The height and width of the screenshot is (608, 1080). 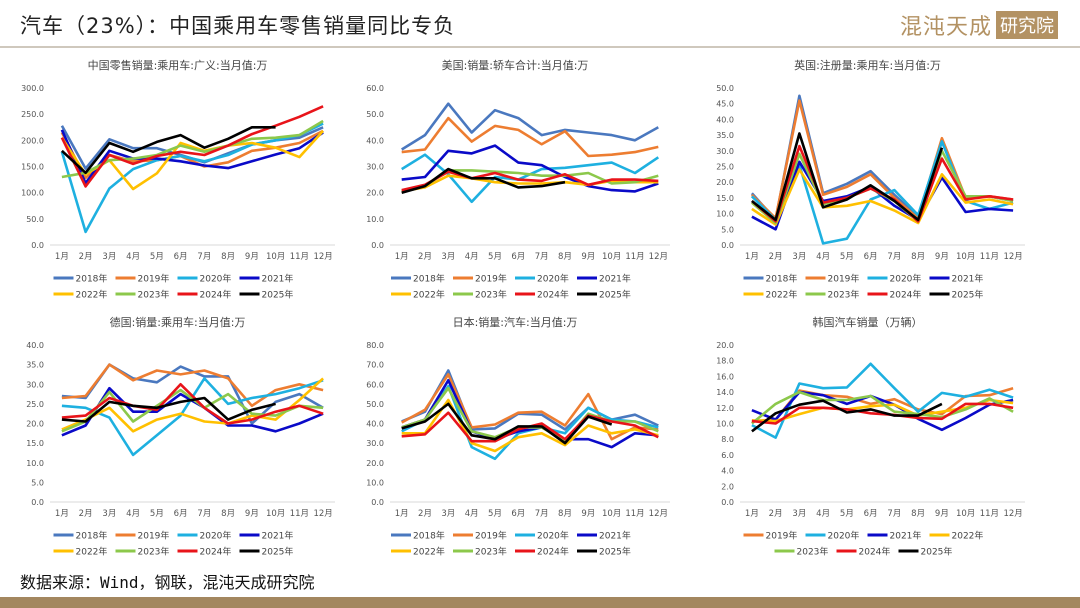 What do you see at coordinates (540, 47) in the screenshot?
I see `header-divider` at bounding box center [540, 47].